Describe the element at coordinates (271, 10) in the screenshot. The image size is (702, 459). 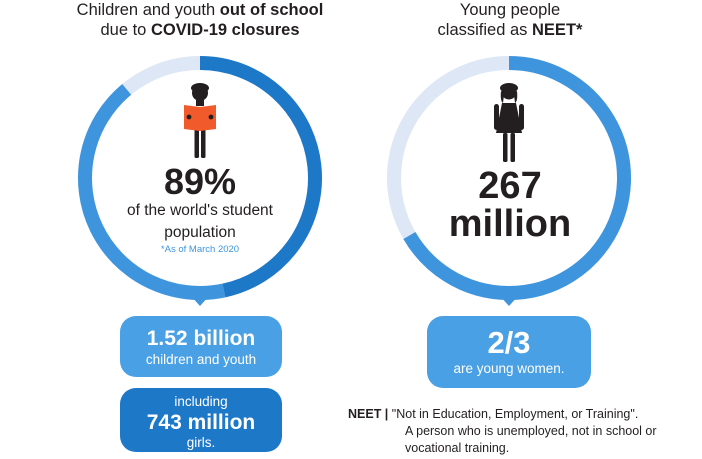
I see `left-heading-bold-1: out of school` at that location.